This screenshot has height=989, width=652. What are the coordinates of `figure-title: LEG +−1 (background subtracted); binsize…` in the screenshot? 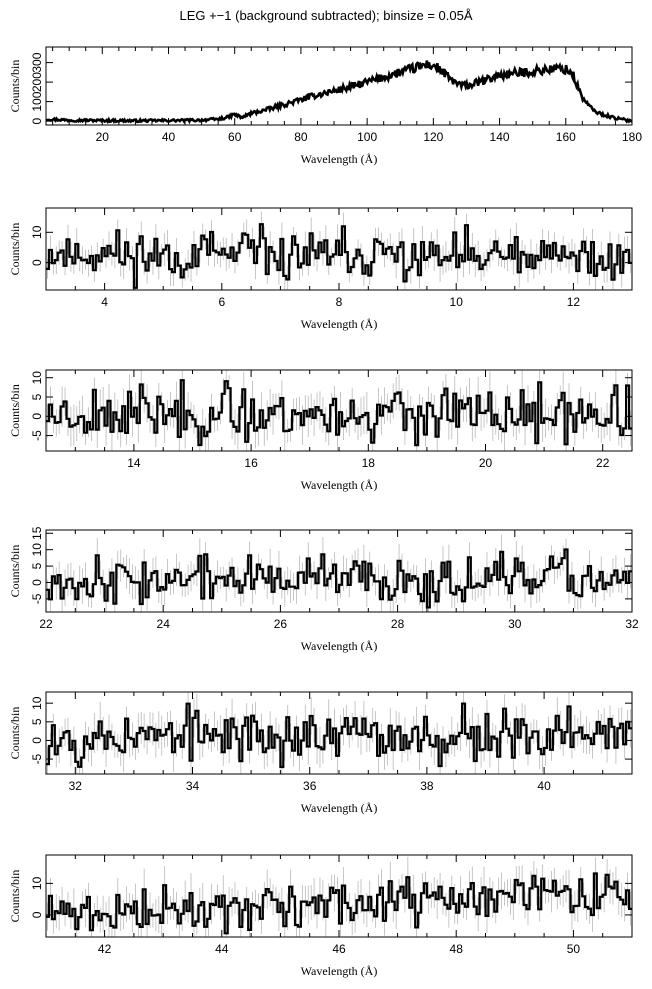 It's located at (326, 15).